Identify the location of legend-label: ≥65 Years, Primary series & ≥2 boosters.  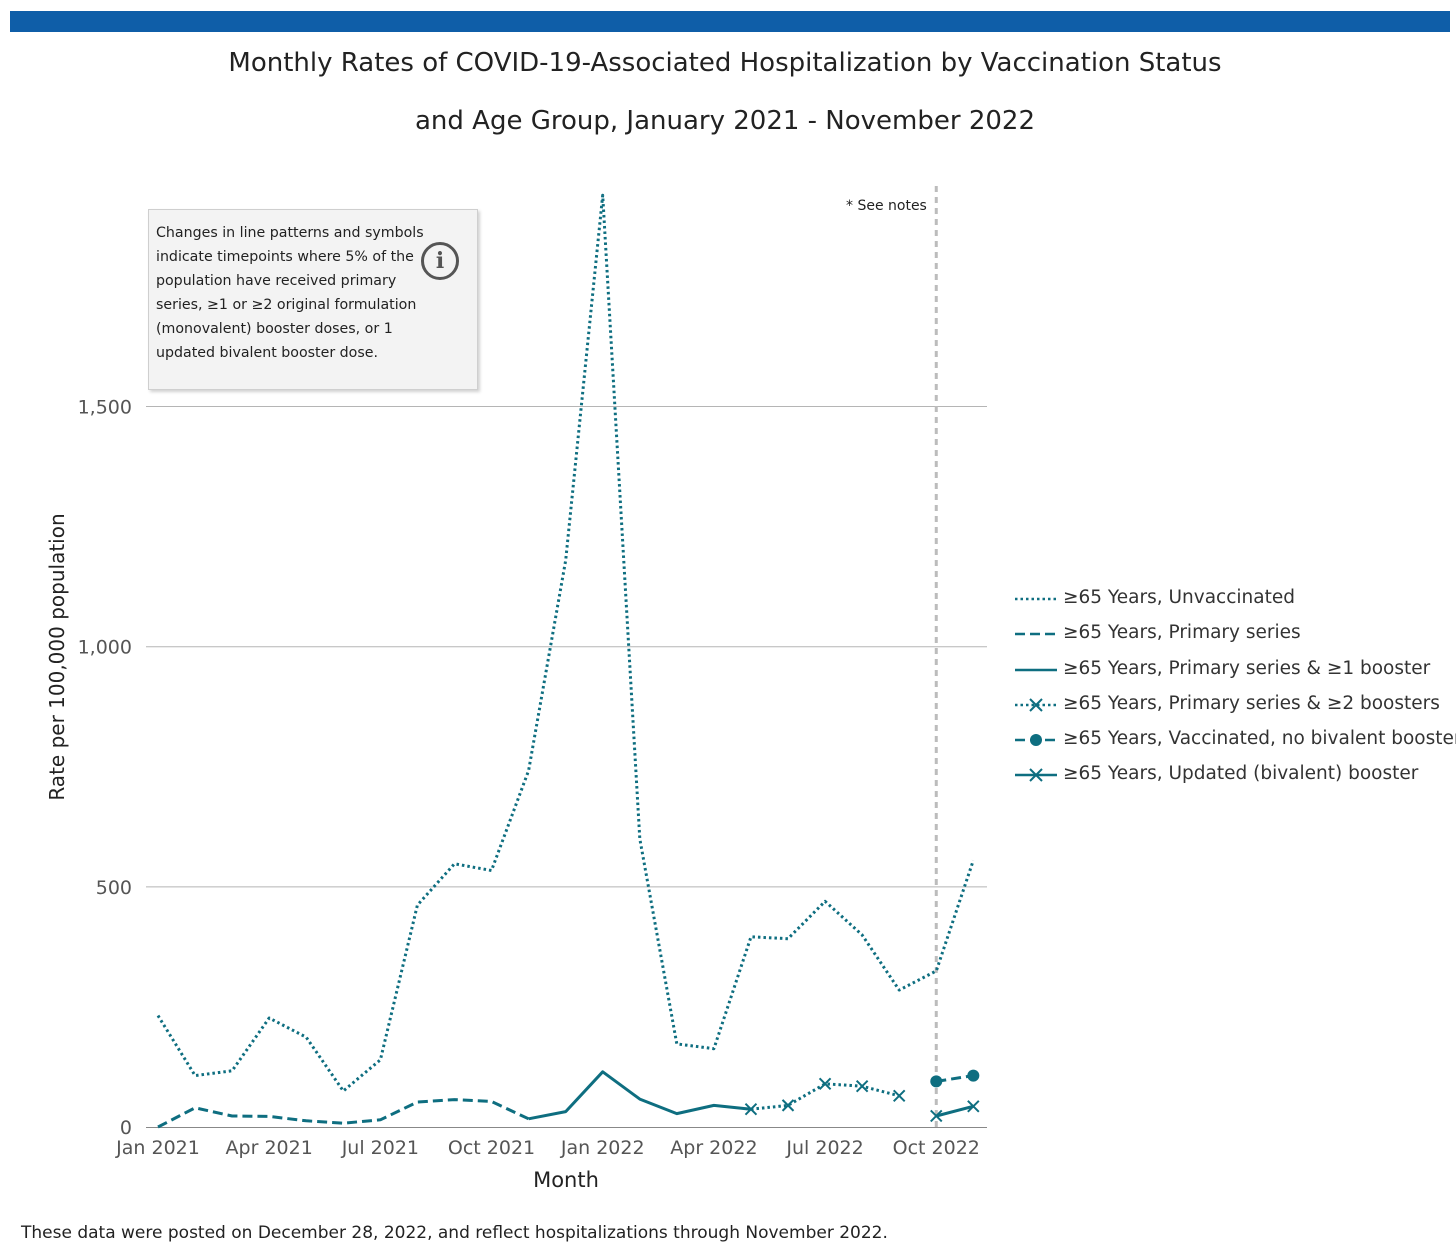
(1251, 703).